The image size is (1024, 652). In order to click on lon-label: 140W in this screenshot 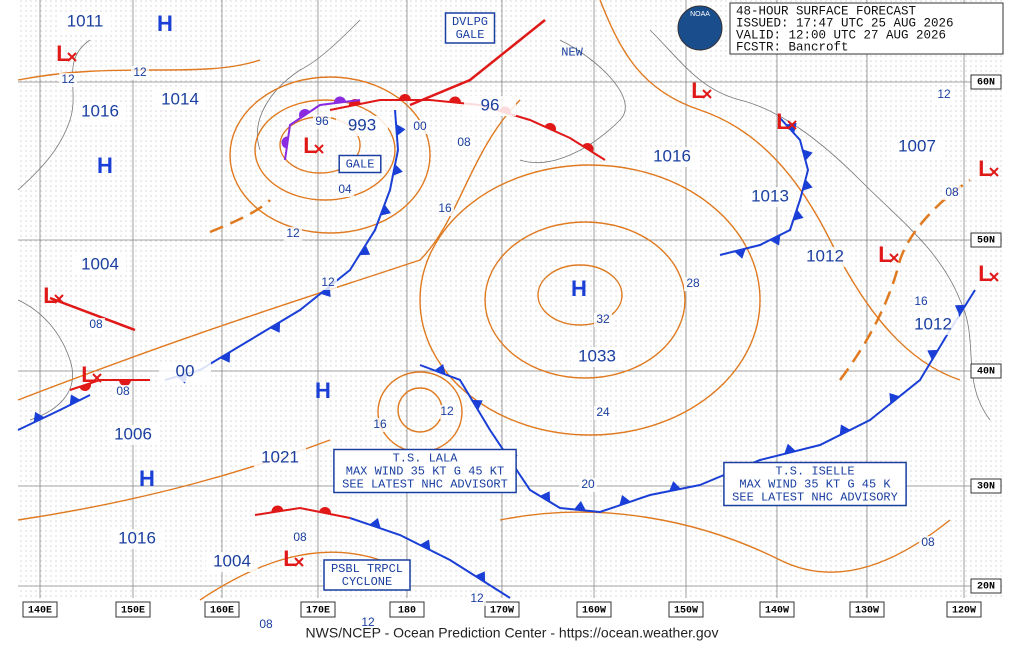, I will do `click(777, 611)`.